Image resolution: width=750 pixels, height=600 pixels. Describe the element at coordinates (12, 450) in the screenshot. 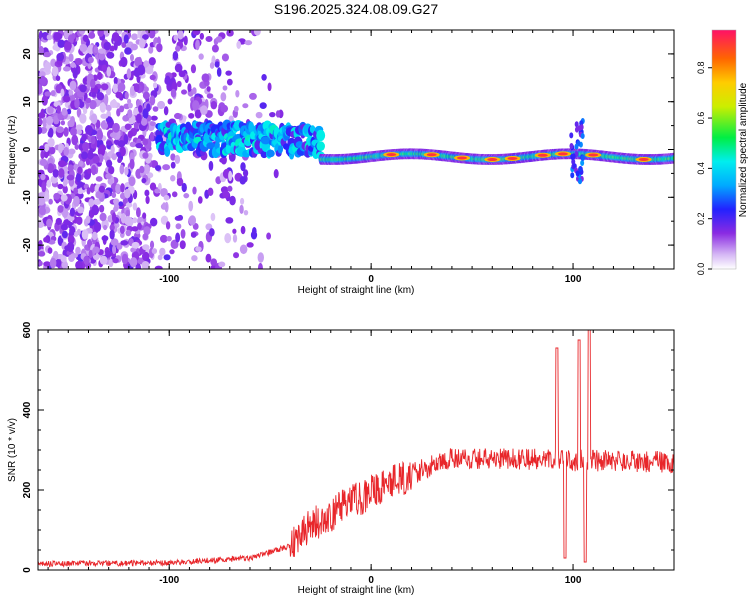

I see `snr-y-label: SNR (10 * v/v)` at that location.